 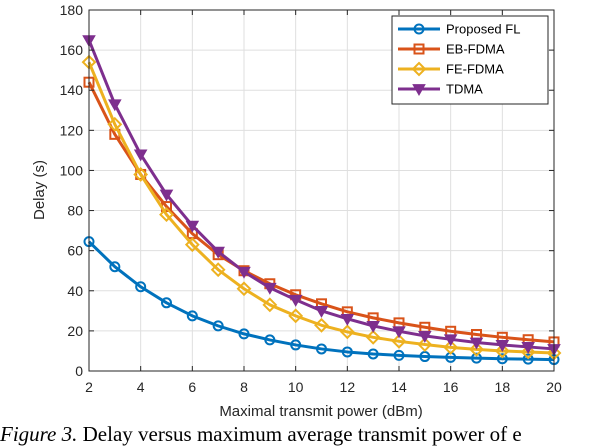 What do you see at coordinates (75, 331) in the screenshot?
I see `y-tick-label: 20` at bounding box center [75, 331].